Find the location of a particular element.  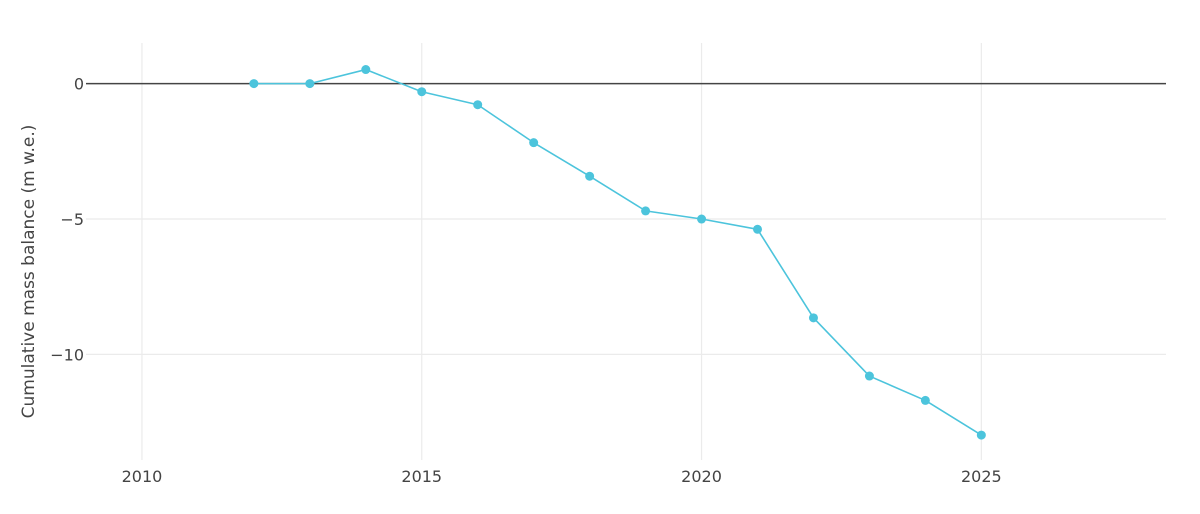

x-tick-label: 2015 is located at coordinates (421, 476).